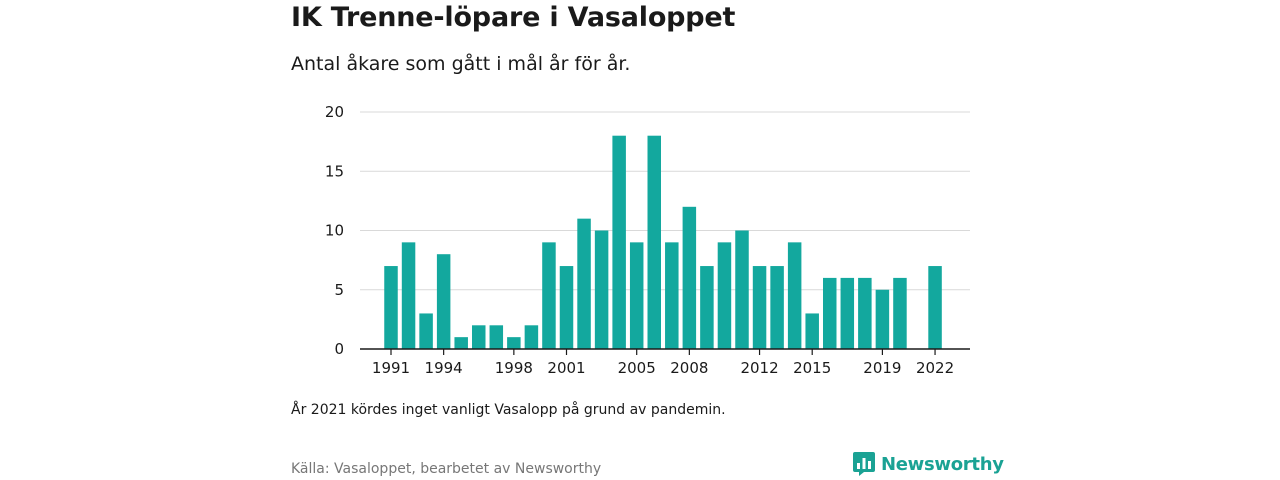 The height and width of the screenshot is (480, 1280). I want to click on bar-1999, so click(531, 337).